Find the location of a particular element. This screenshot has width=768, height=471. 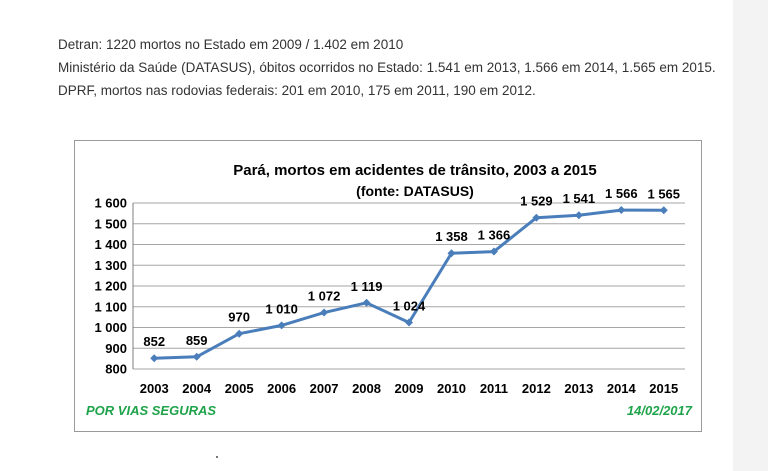

y-tick-label: 900 is located at coordinates (116, 348).